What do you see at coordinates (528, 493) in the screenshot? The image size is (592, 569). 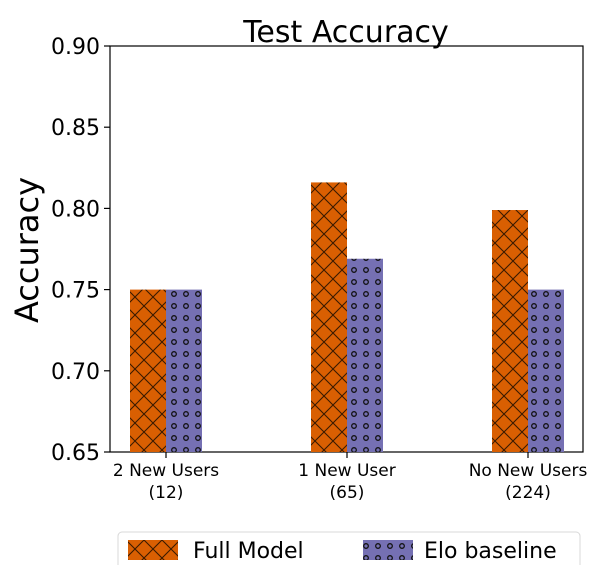 I see `x-tick-label-count: (224)` at bounding box center [528, 493].